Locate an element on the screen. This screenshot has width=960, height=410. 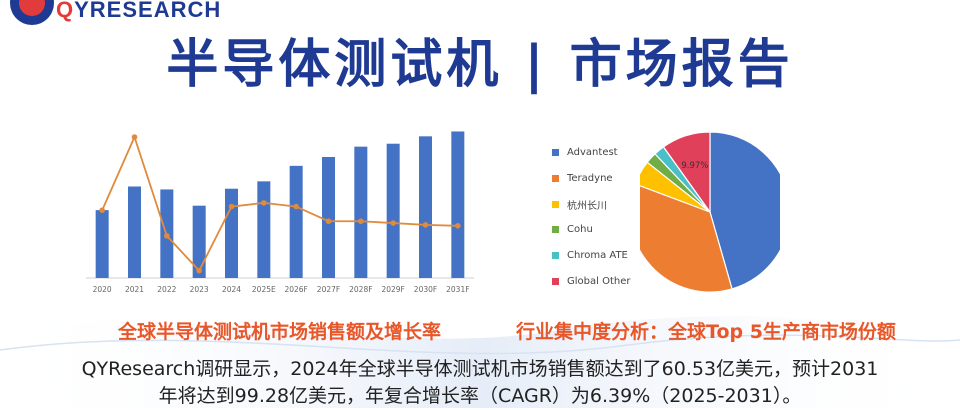
brand-logo: QYRESEARCH is located at coordinates (116, 12).